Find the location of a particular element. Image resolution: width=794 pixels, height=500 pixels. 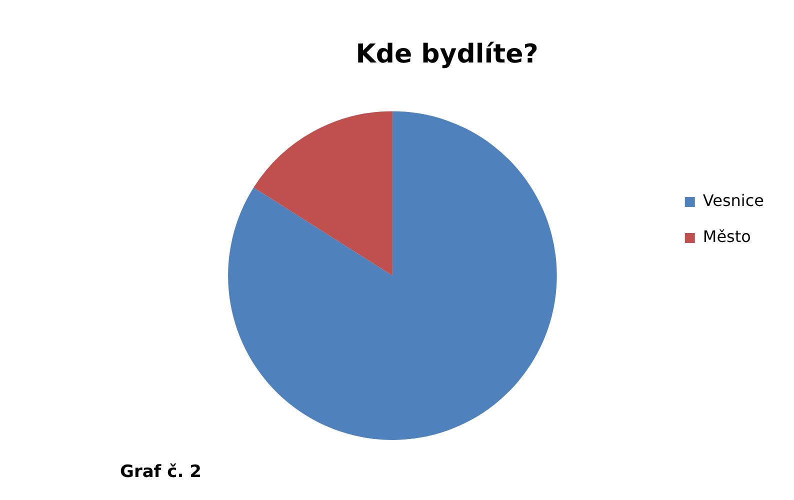

chart-title: Kde bydlíte? is located at coordinates (447, 54).